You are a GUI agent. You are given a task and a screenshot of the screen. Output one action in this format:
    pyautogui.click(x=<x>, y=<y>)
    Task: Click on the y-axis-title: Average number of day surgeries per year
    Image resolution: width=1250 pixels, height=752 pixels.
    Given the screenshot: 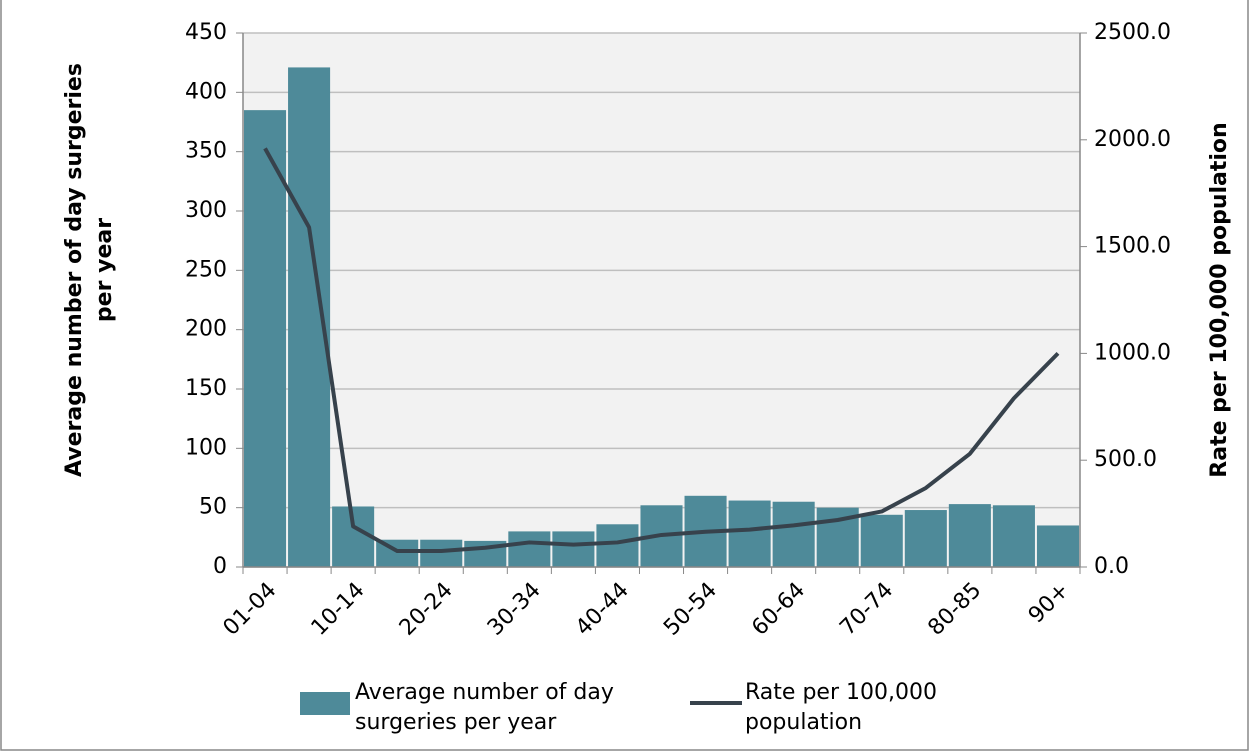 What is the action you would take?
    pyautogui.click(x=89, y=270)
    